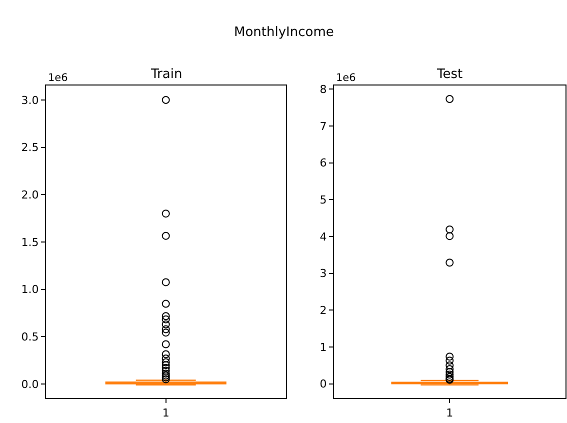 Image resolution: width=567 pixels, height=423 pixels. Describe the element at coordinates (323, 89) in the screenshot. I see `y-tick-label: 8` at that location.